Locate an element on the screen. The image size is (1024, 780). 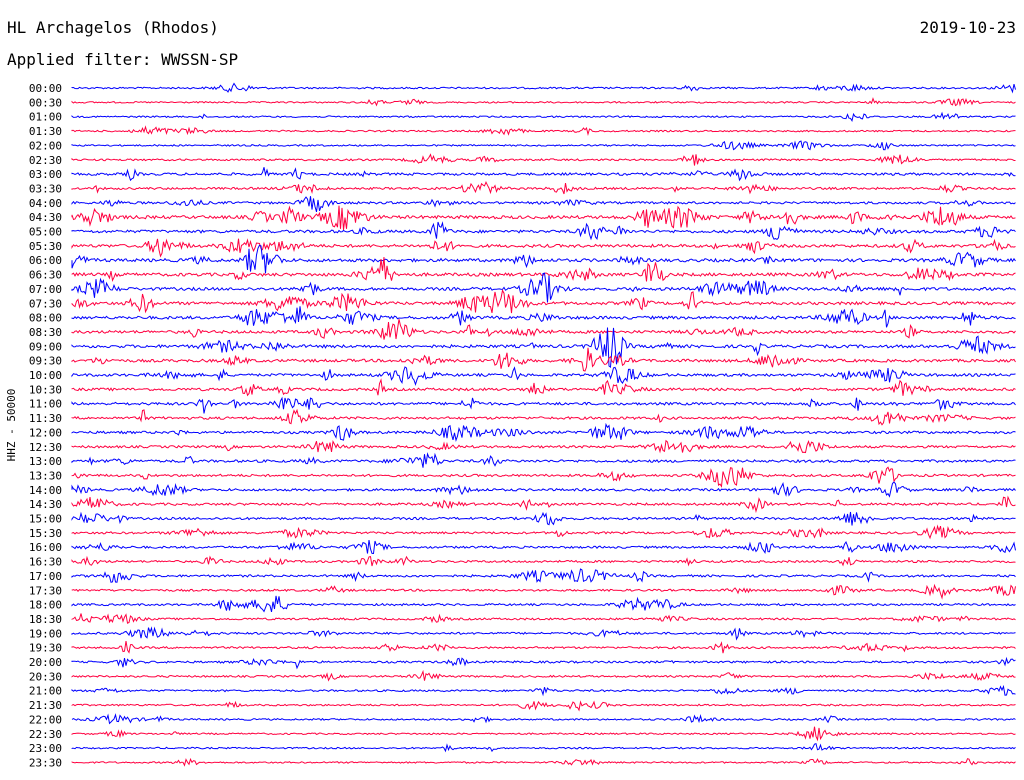
row-tick-label: 00:30 is located at coordinates (45, 102).